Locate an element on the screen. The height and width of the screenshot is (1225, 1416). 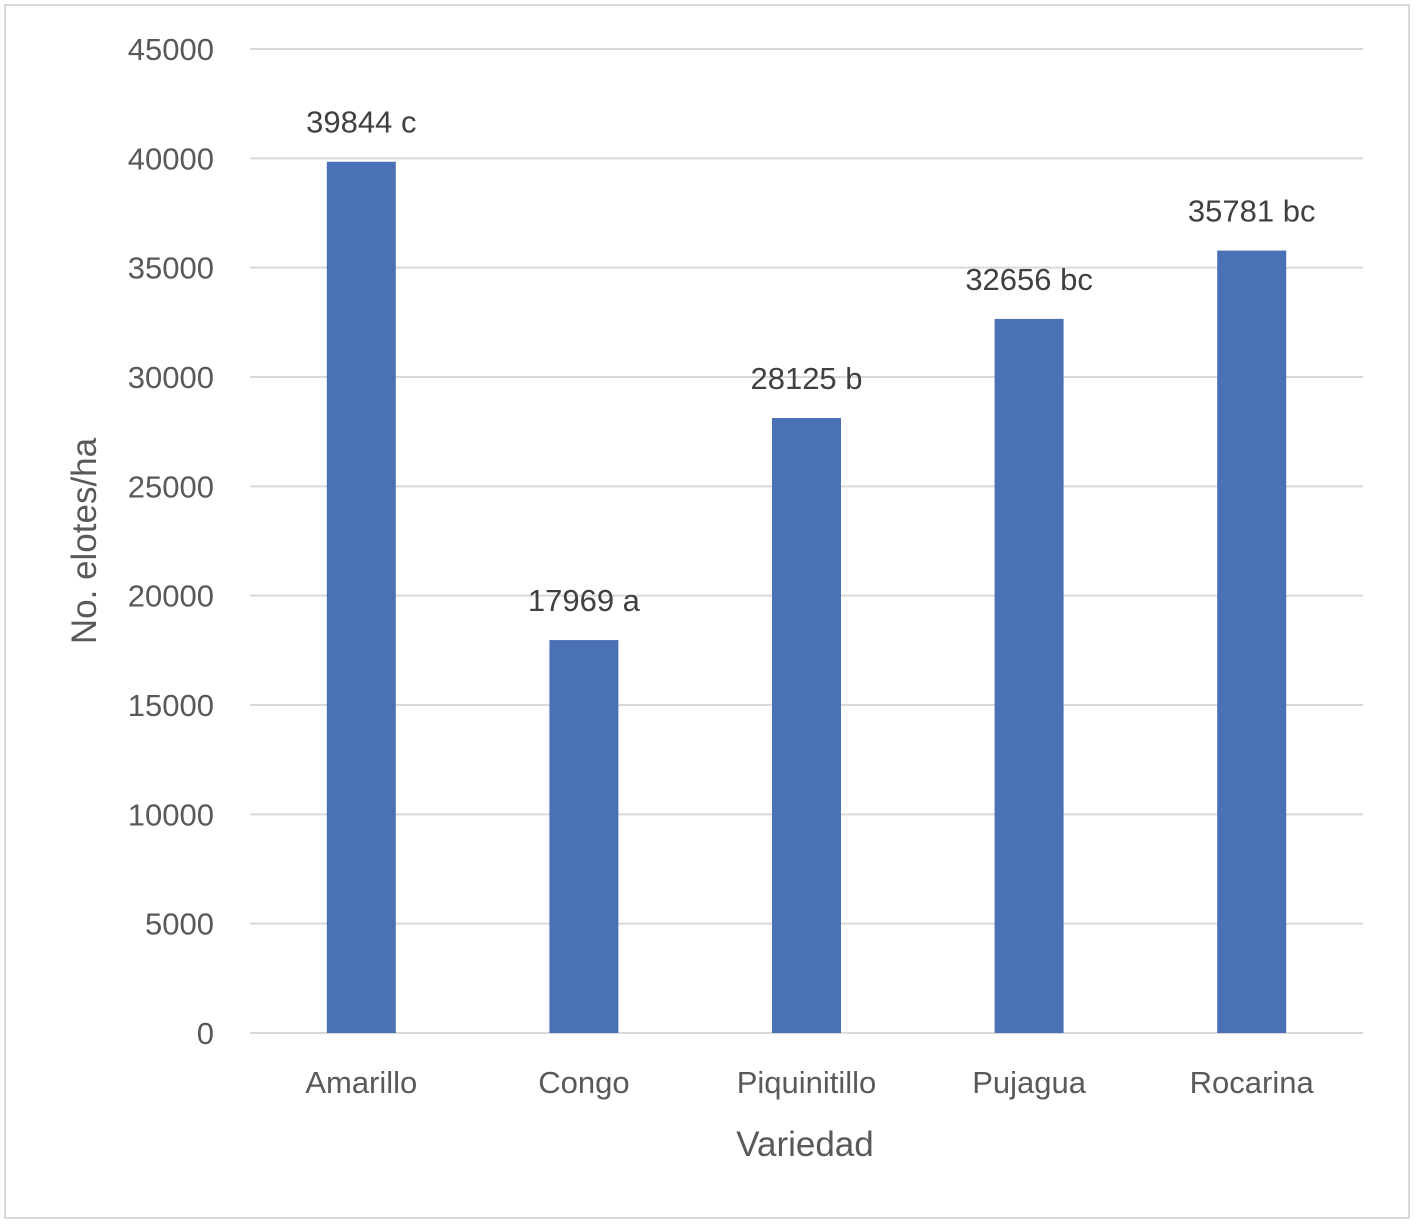
x-category-label: Piquinitillo is located at coordinates (807, 1082).